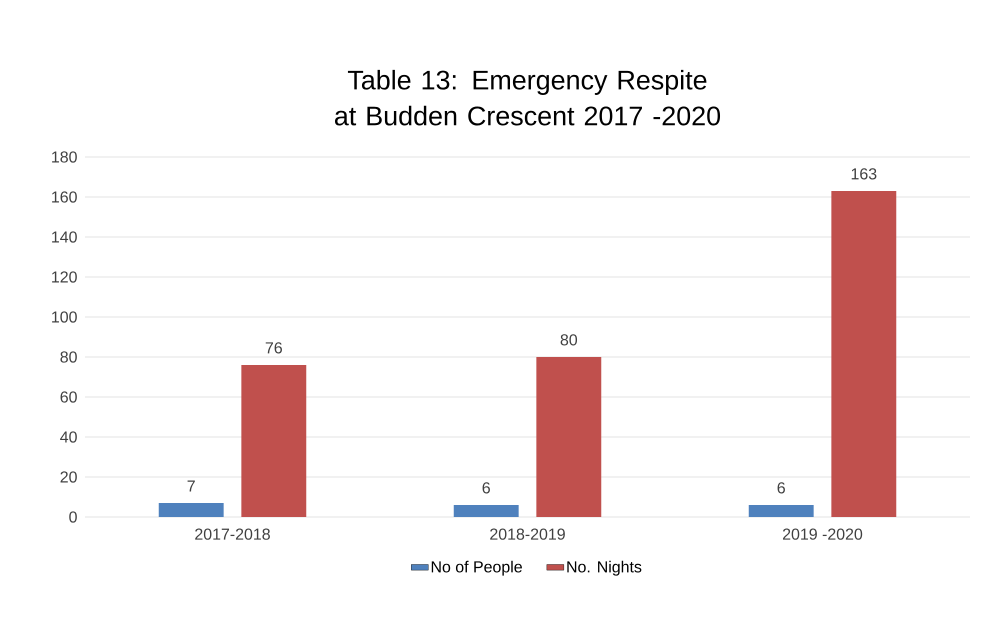  I want to click on legend-label: No of People, so click(477, 568).